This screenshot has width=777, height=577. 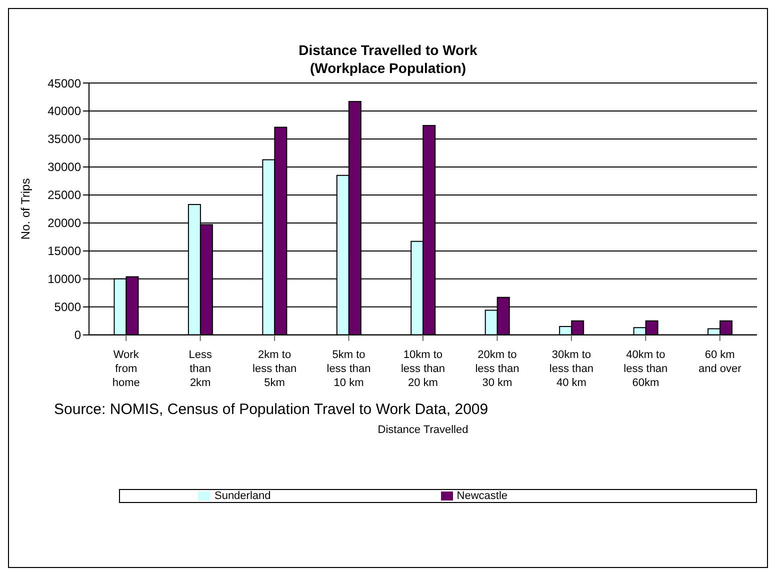 I want to click on x-tick-label: 5km to less than 10 km, so click(x=348, y=368).